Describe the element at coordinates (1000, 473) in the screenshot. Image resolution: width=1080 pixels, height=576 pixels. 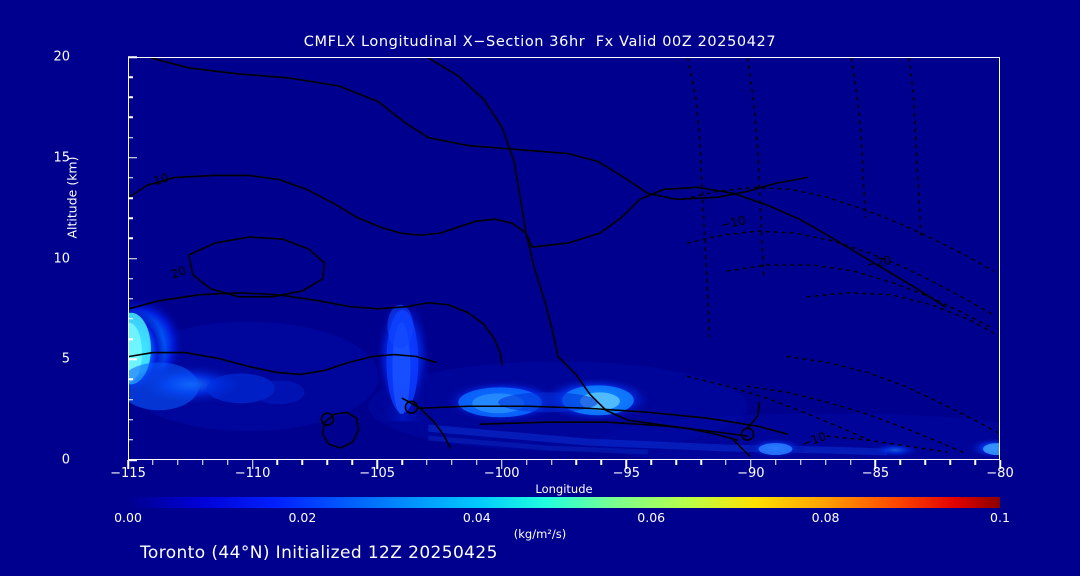
I see `x-tick-label: −80` at that location.